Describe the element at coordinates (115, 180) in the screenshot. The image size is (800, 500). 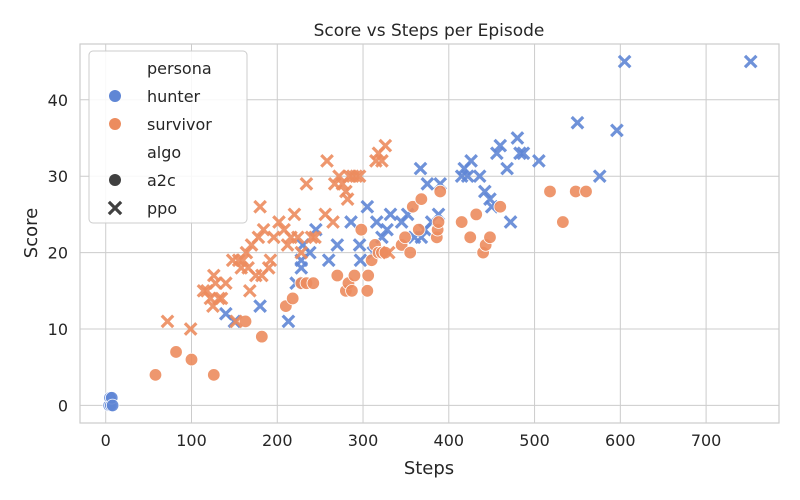
I see `legend-a2c-marker` at that location.